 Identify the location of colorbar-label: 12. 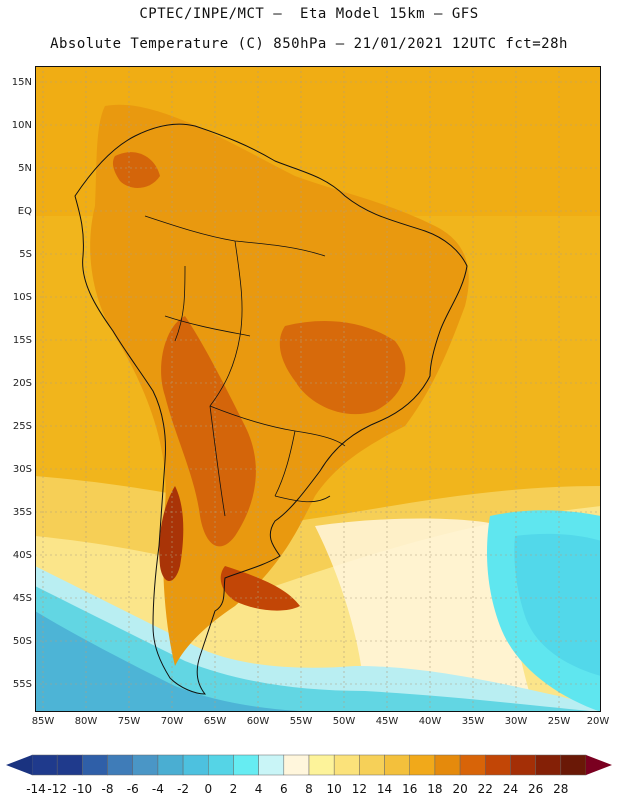
(359, 789).